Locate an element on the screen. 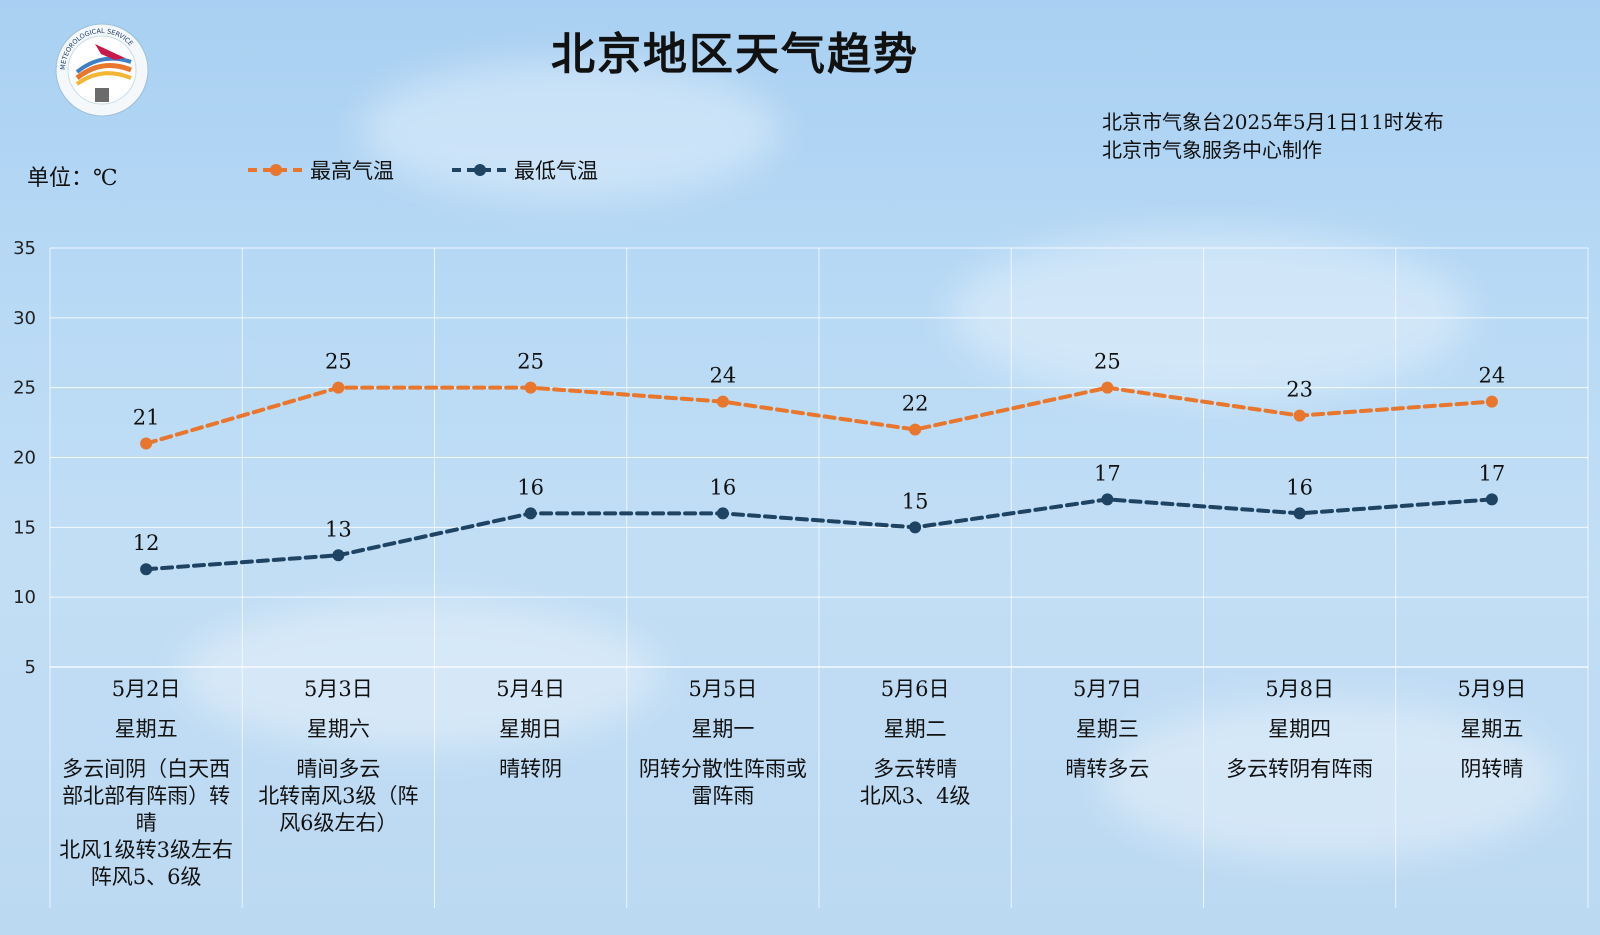  day-date: 5月4日 is located at coordinates (530, 689).